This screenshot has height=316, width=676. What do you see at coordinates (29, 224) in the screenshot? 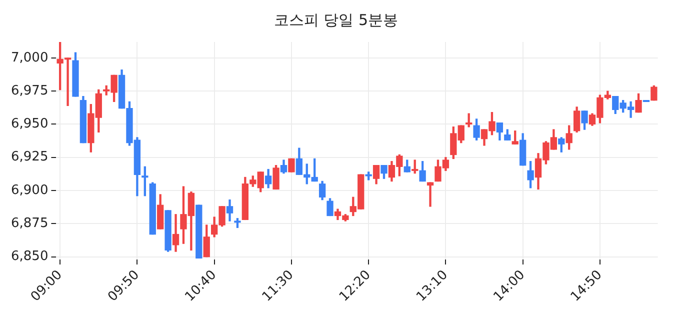
I see `y-tick-label: 6,875` at bounding box center [29, 224].